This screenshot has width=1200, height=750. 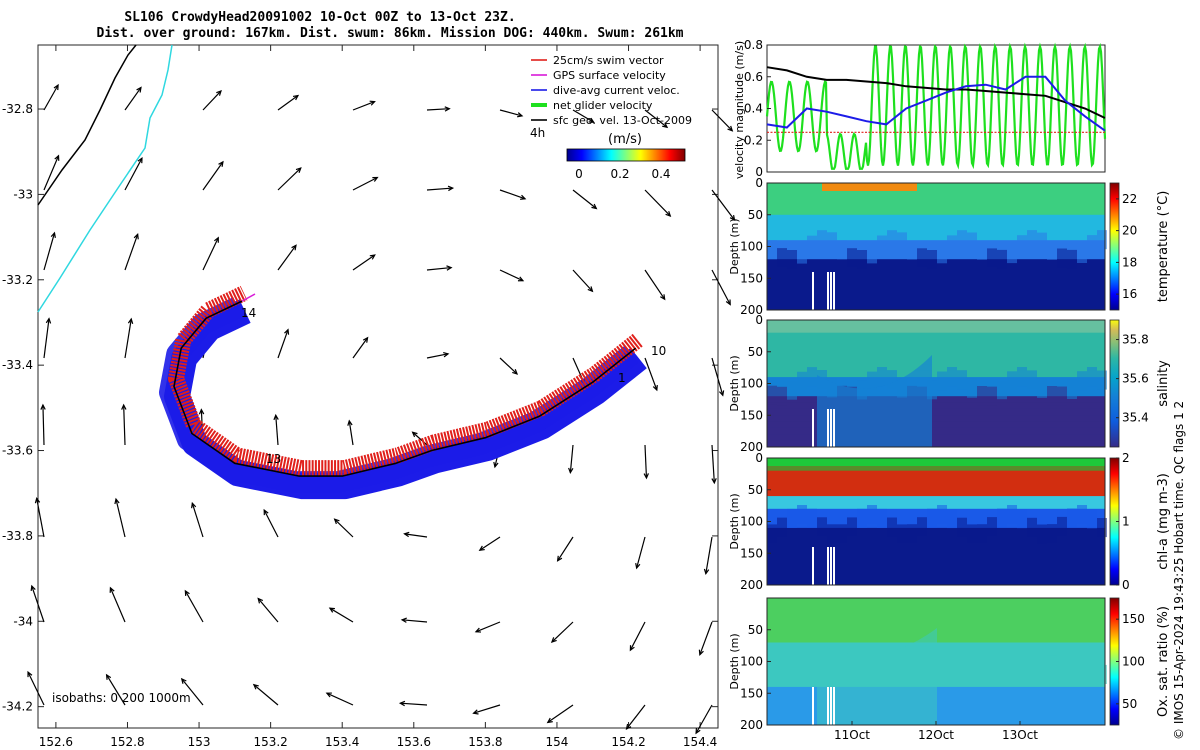 I want to click on section-y-tick-label: 0, so click(x=759, y=320).